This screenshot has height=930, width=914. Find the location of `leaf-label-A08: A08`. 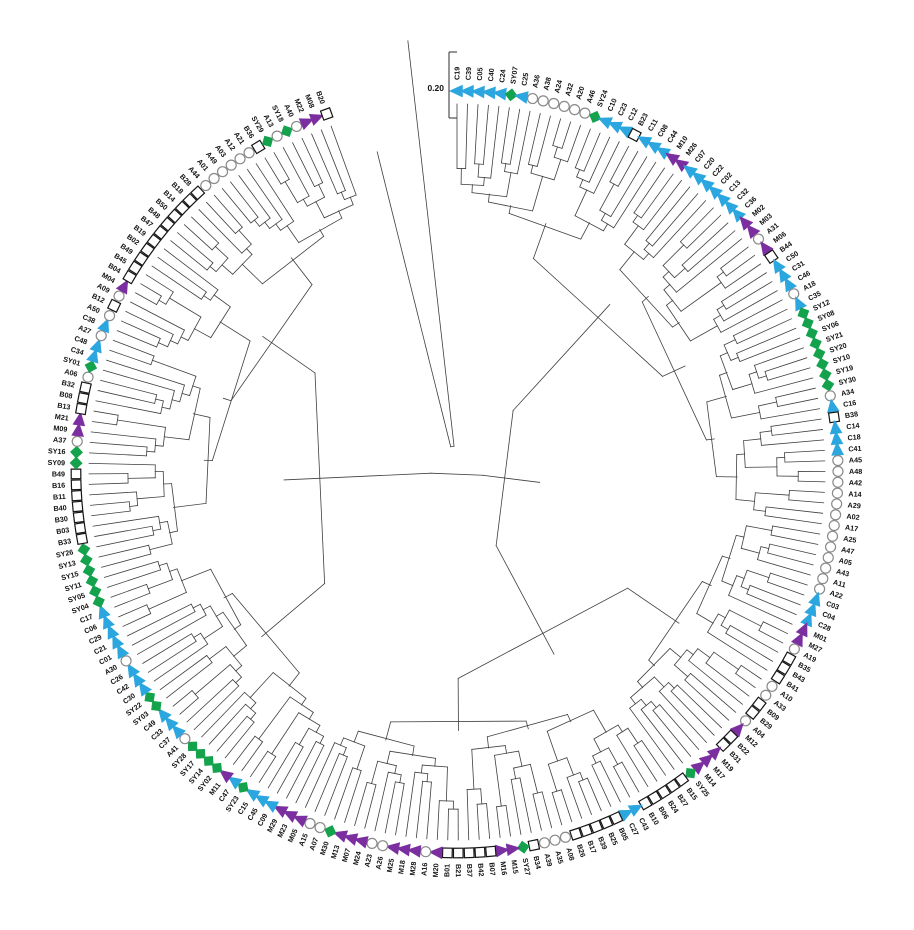

leaf-label-A08: A08 is located at coordinates (570, 853).